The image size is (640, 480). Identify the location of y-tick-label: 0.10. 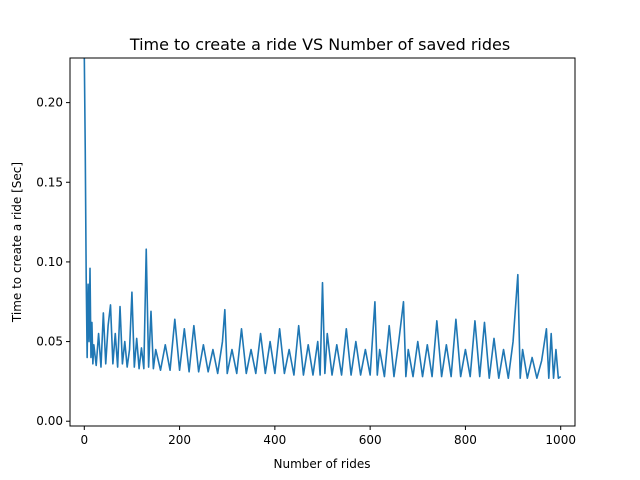
(49, 262).